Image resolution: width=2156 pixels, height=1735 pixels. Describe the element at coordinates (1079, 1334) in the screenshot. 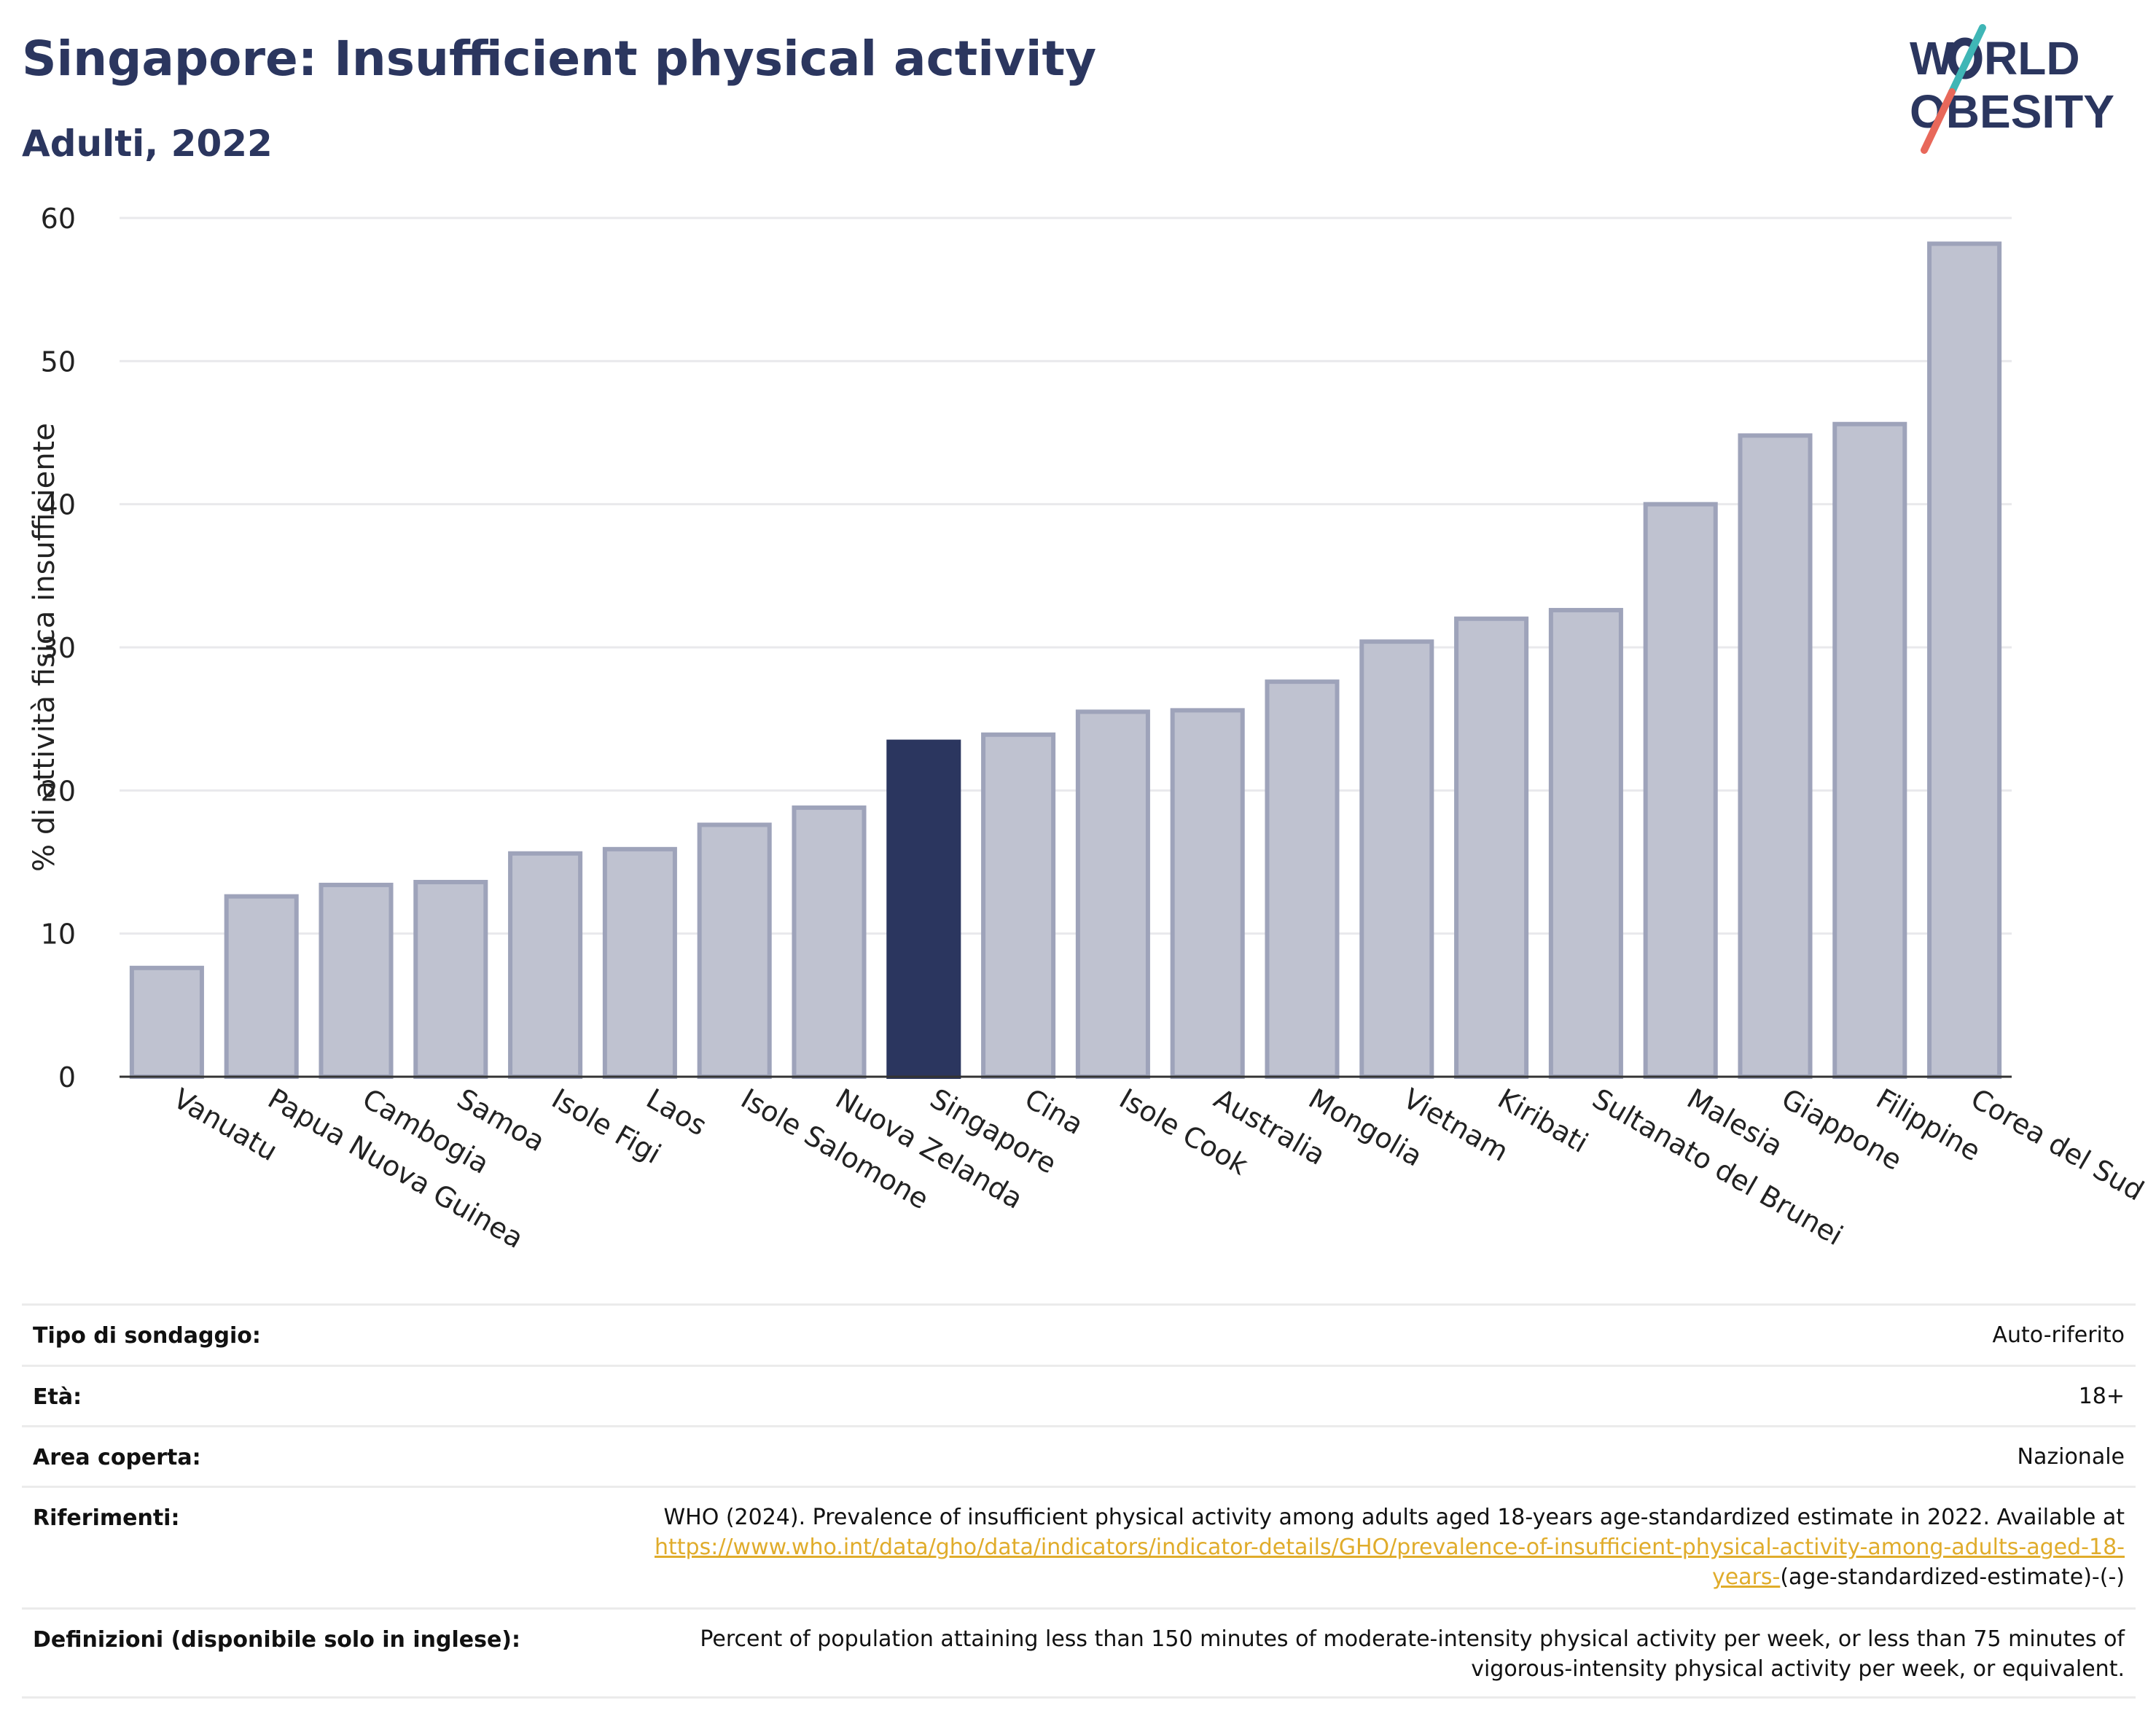

I see `meta-row-survey-type: Tipo di sondaggio: Auto-riferito` at that location.